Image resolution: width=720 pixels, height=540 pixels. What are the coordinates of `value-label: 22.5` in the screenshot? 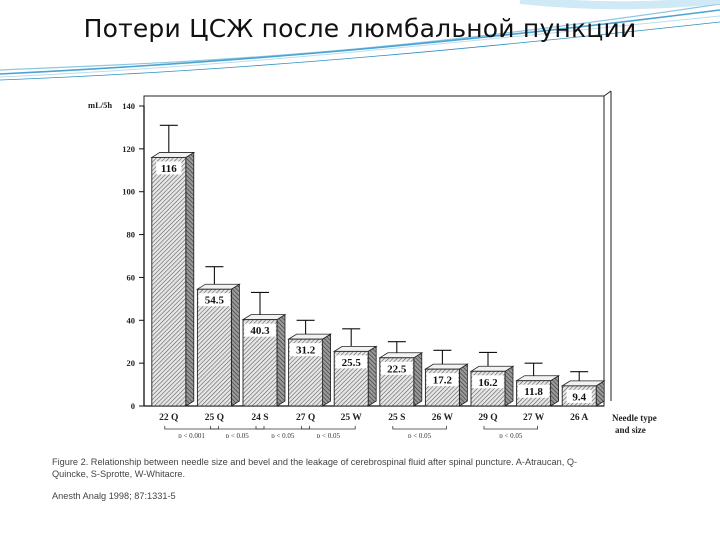 It's located at (397, 369).